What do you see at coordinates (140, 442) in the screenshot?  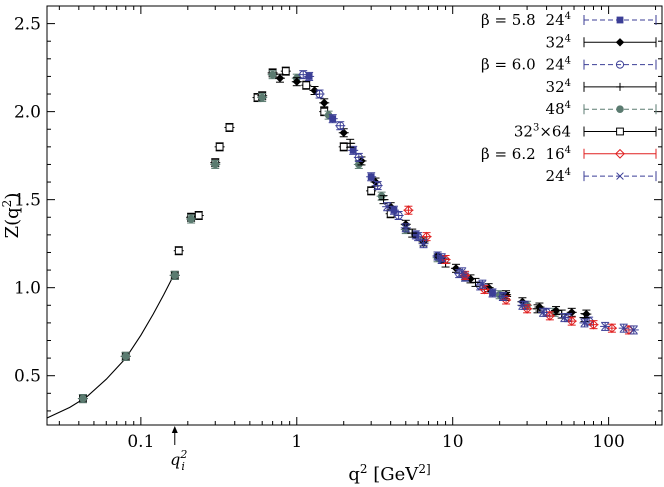 I see `x-tick-label: 0.1` at bounding box center [140, 442].